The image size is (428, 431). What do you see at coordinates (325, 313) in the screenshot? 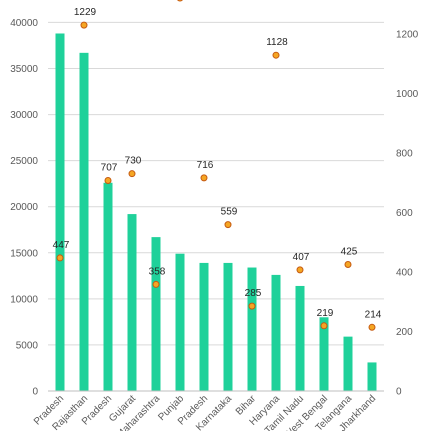
I see `data-label: 219` at bounding box center [325, 313].